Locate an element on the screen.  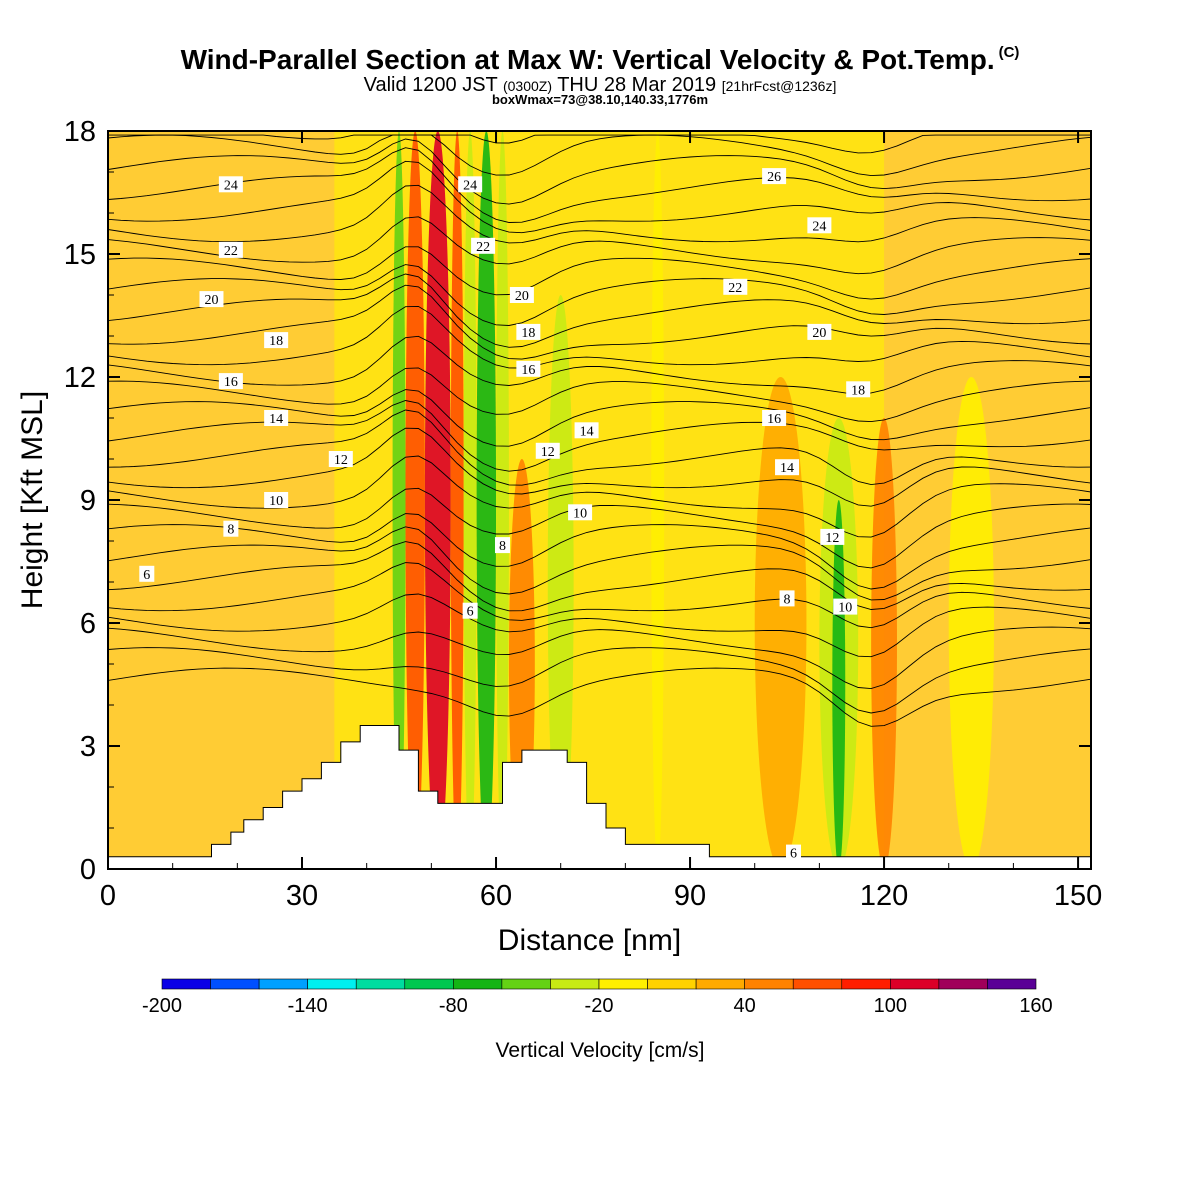
contour-label-15: 14 is located at coordinates (586, 430).